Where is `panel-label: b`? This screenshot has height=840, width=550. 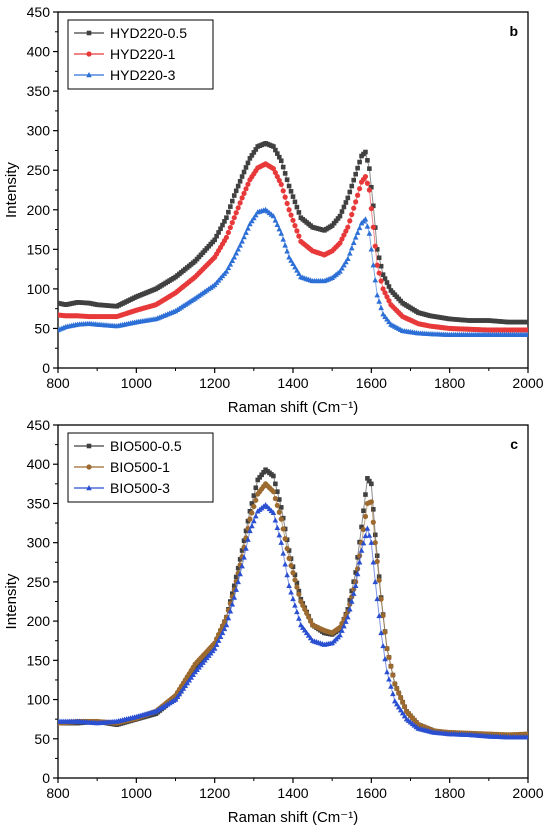
panel-label: b is located at coordinates (513, 31).